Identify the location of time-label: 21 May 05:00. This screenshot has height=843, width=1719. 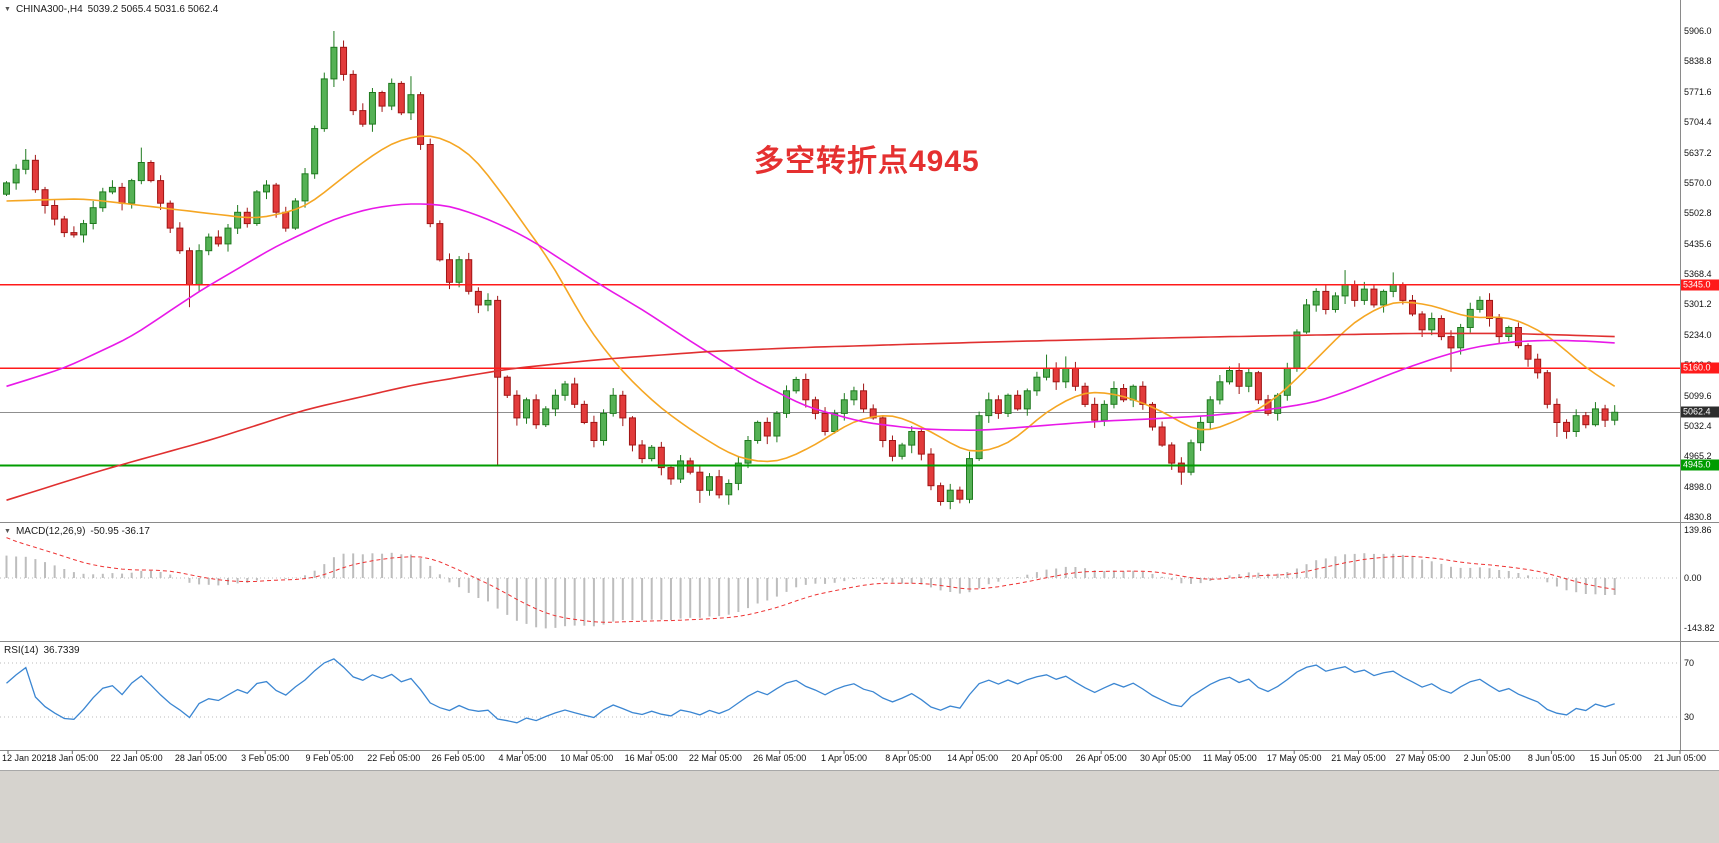
(1358, 758).